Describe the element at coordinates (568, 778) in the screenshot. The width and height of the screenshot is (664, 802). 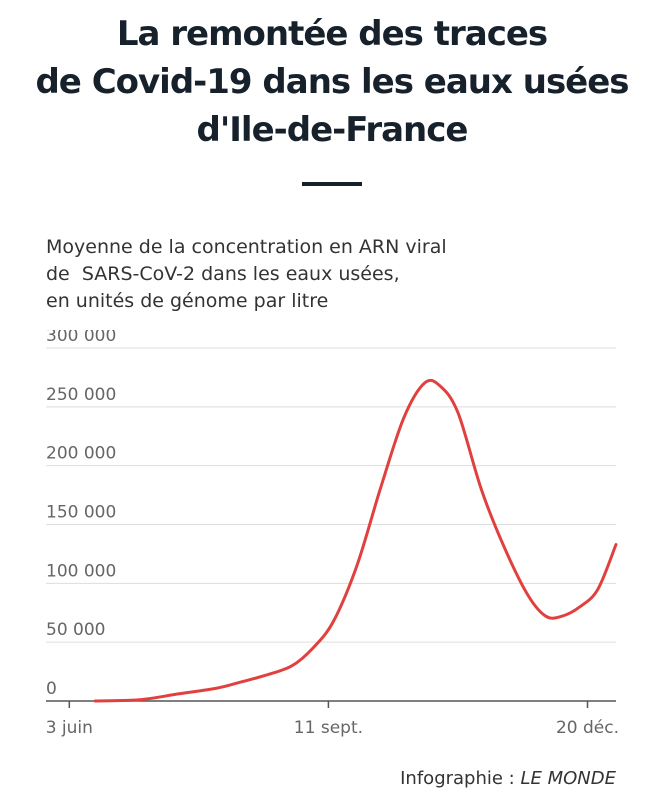
I see `credit-source: LE MONDE` at that location.